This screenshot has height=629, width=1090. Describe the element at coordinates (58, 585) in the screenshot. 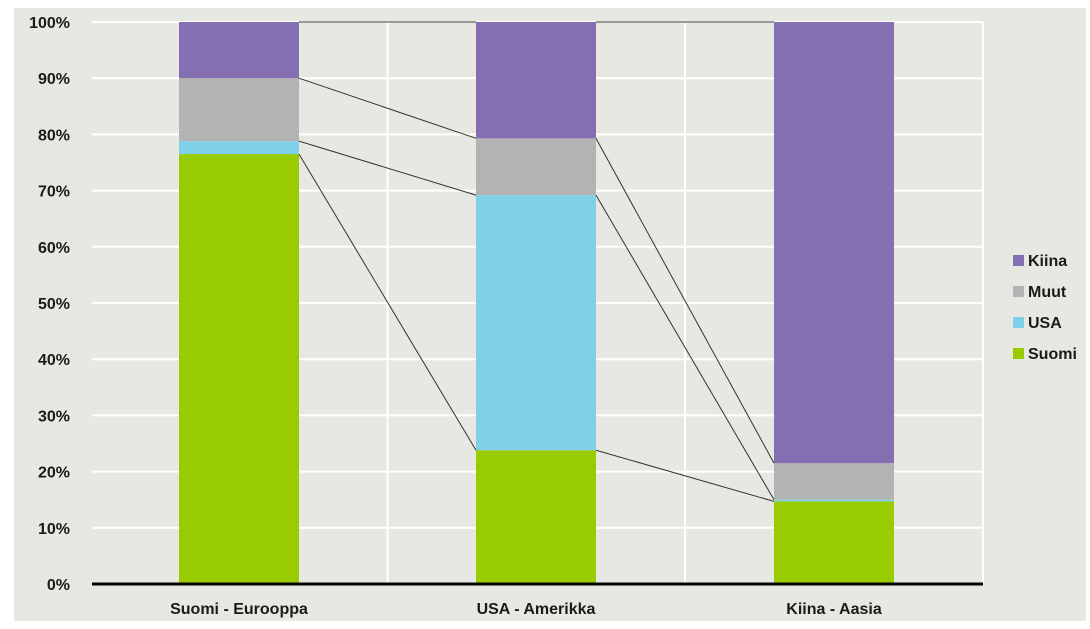

I see `y-tick-label: 0%` at that location.